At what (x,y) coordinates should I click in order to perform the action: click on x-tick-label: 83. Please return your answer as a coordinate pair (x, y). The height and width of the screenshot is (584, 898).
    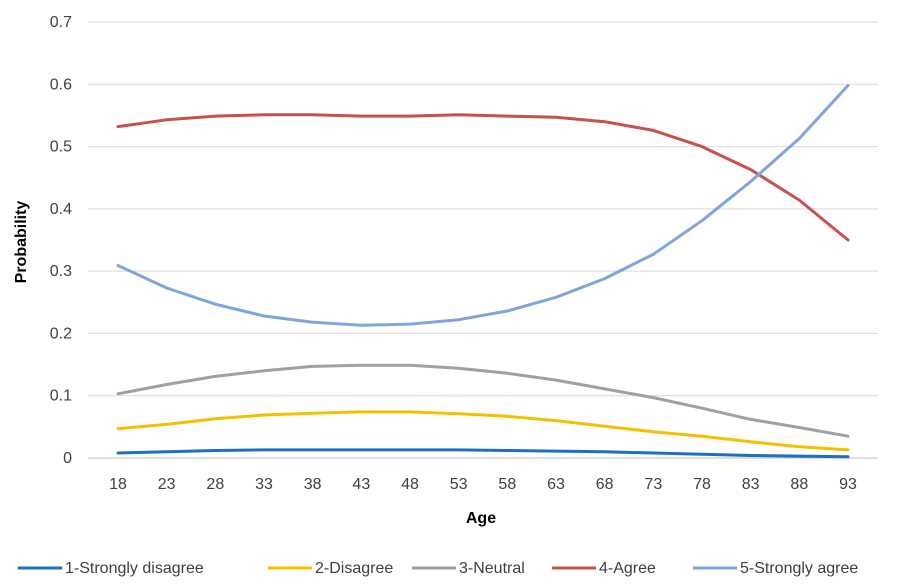
    Looking at the image, I should click on (751, 484).